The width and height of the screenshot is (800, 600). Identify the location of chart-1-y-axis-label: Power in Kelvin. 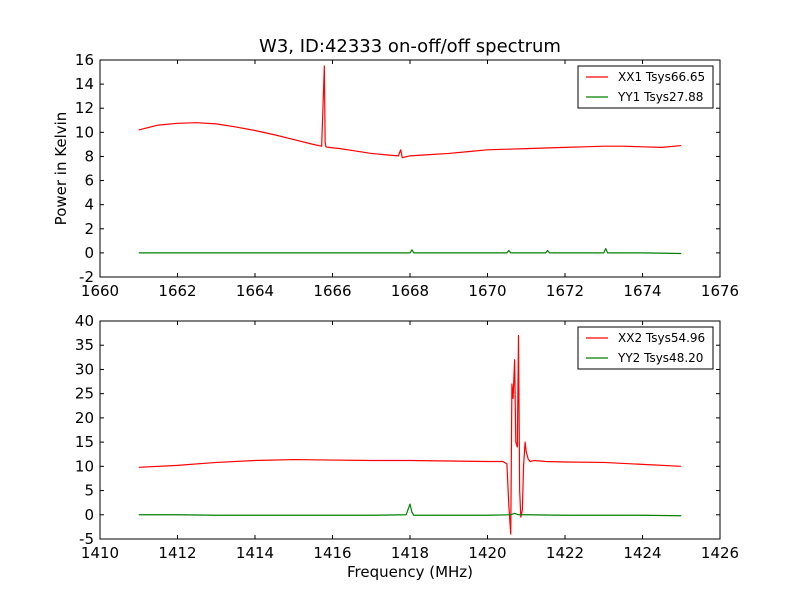
(61, 169).